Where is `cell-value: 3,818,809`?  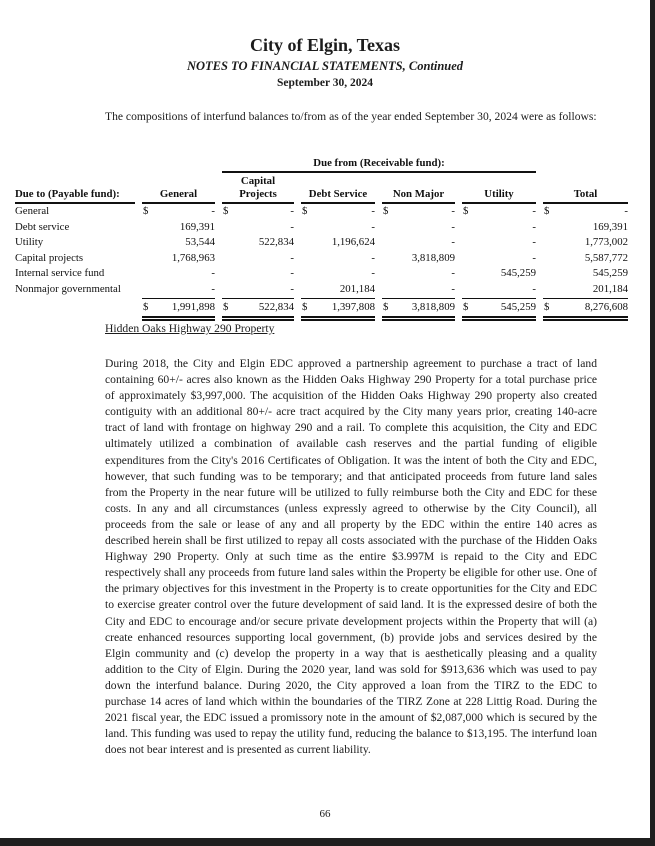 cell-value: 3,818,809 is located at coordinates (433, 257).